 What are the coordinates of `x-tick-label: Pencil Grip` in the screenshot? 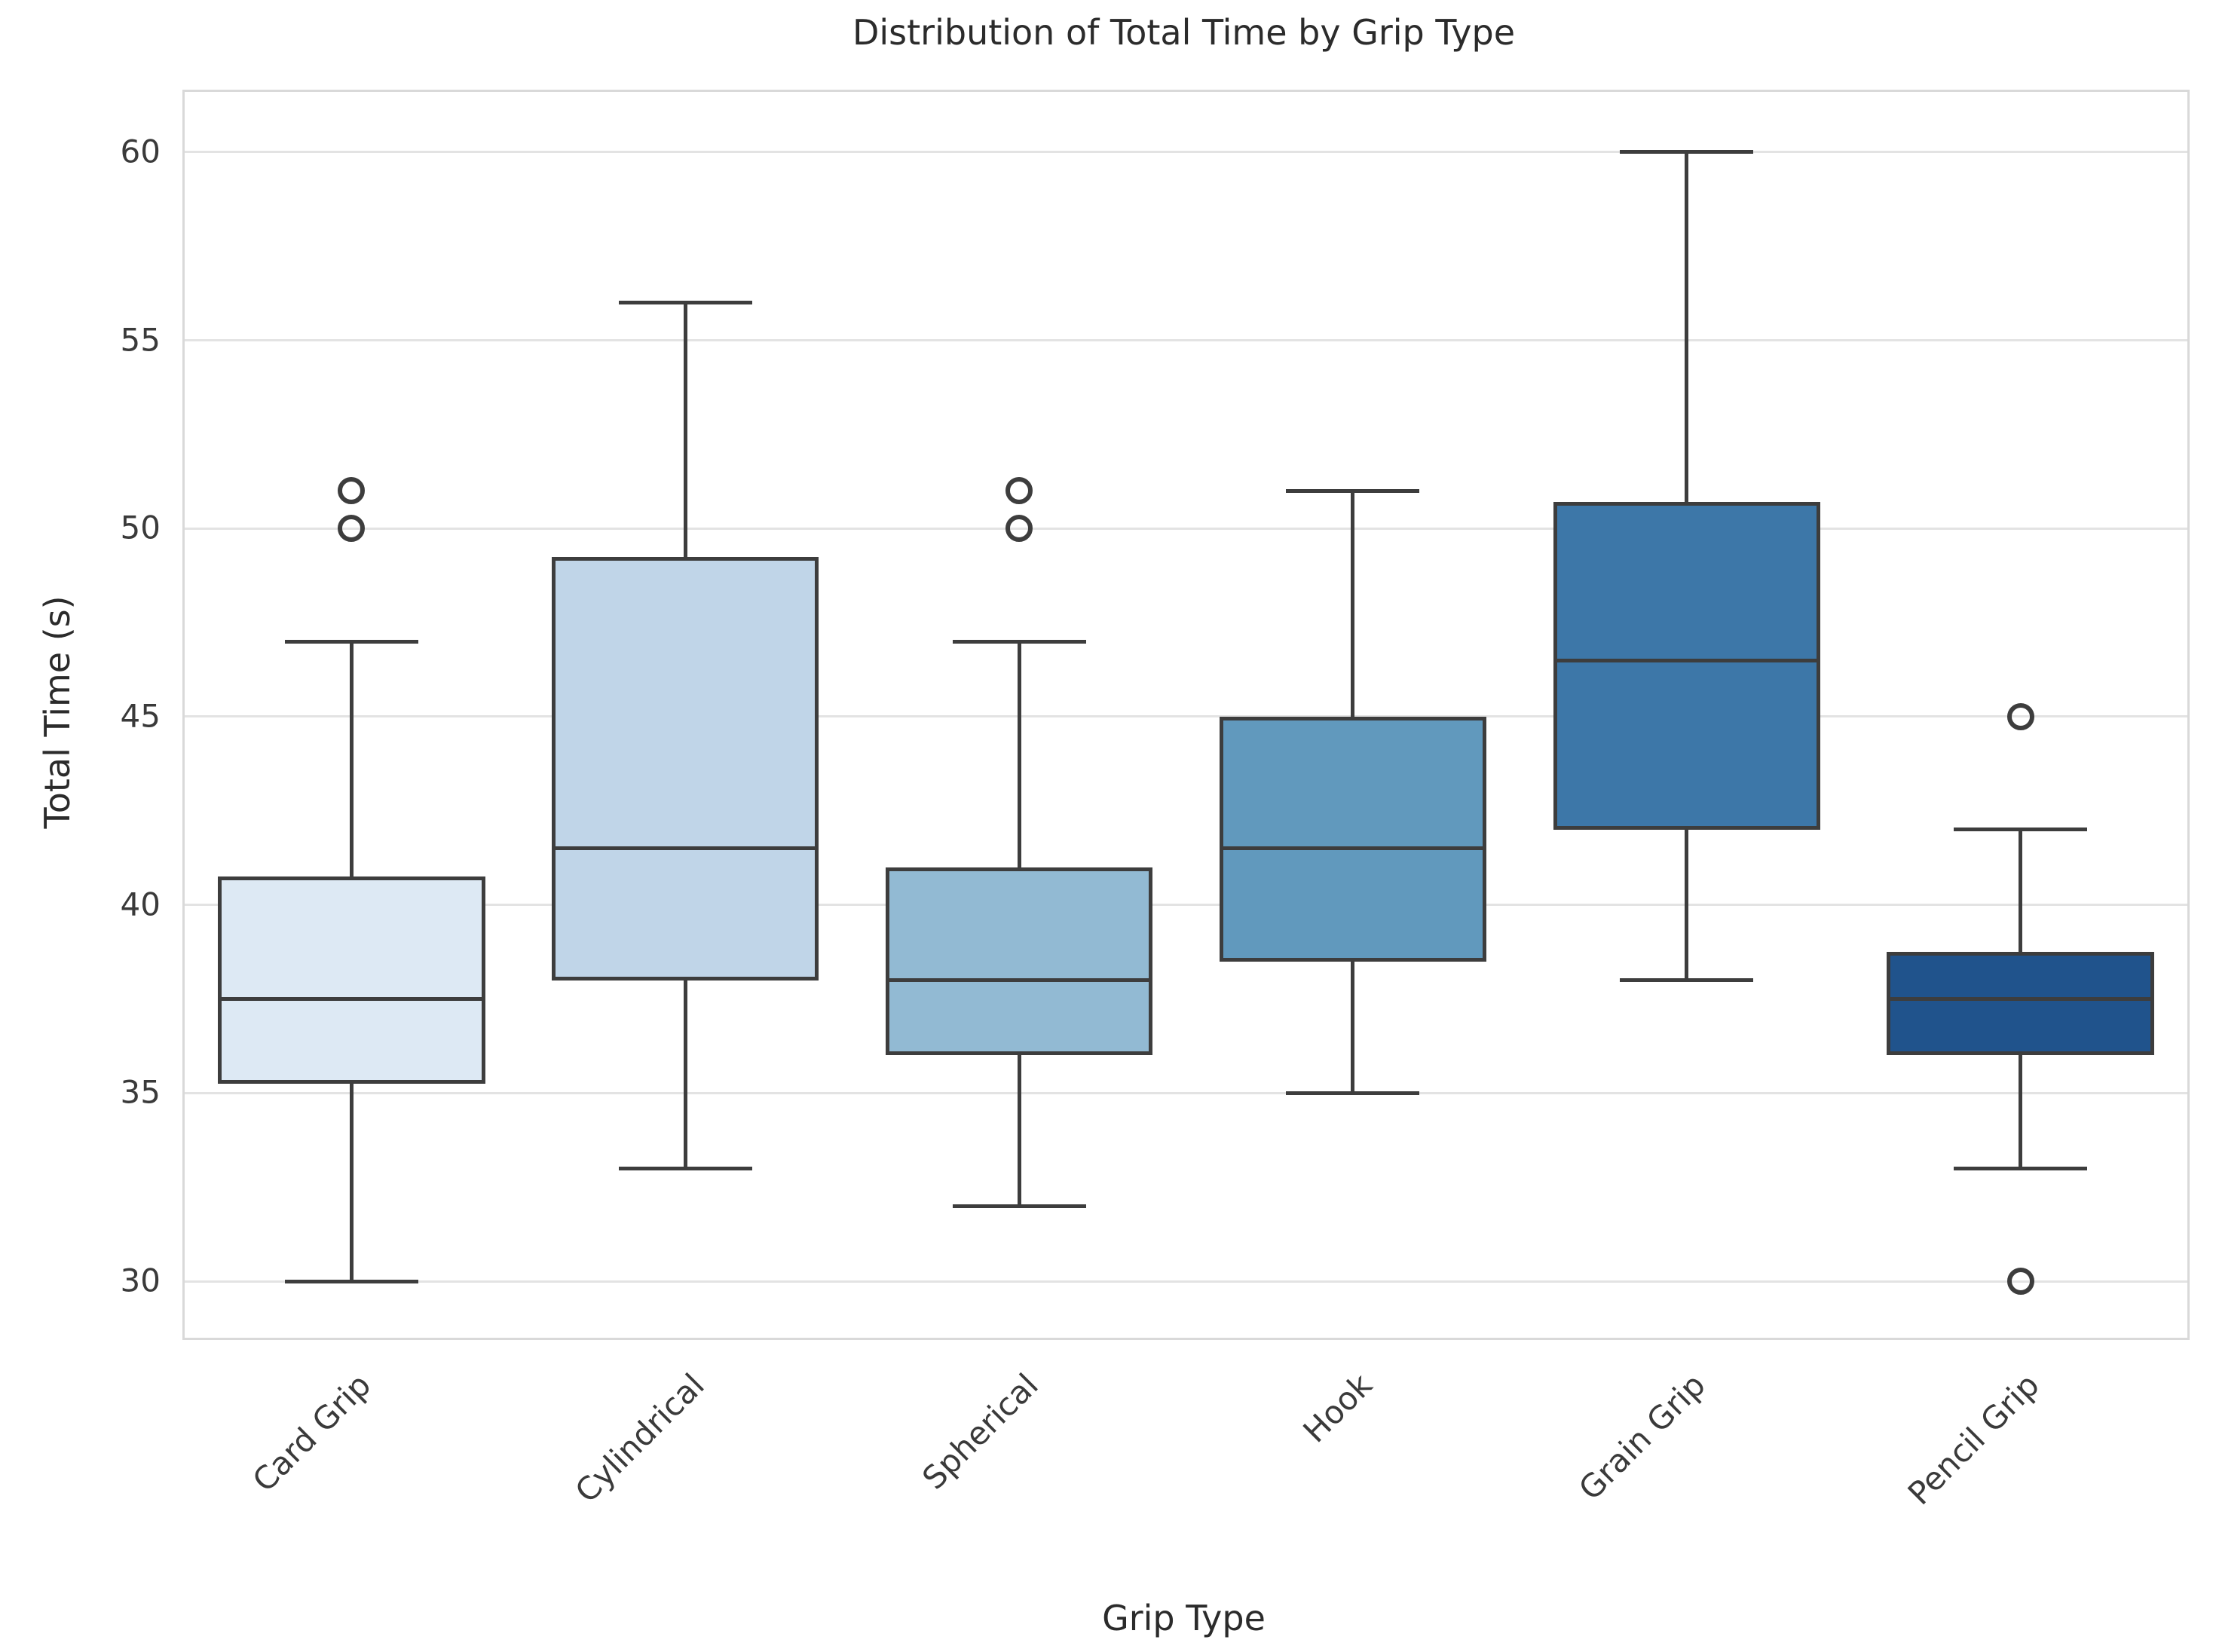 It's located at (1974, 1439).